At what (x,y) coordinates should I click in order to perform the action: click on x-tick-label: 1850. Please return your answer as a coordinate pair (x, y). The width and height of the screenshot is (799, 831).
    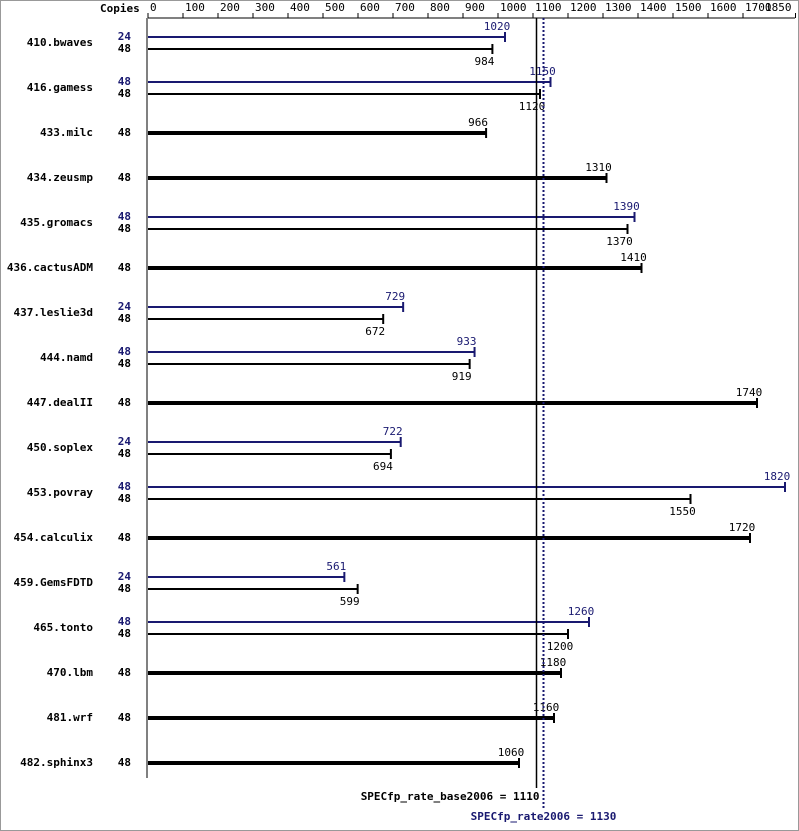
    Looking at the image, I should click on (778, 7).